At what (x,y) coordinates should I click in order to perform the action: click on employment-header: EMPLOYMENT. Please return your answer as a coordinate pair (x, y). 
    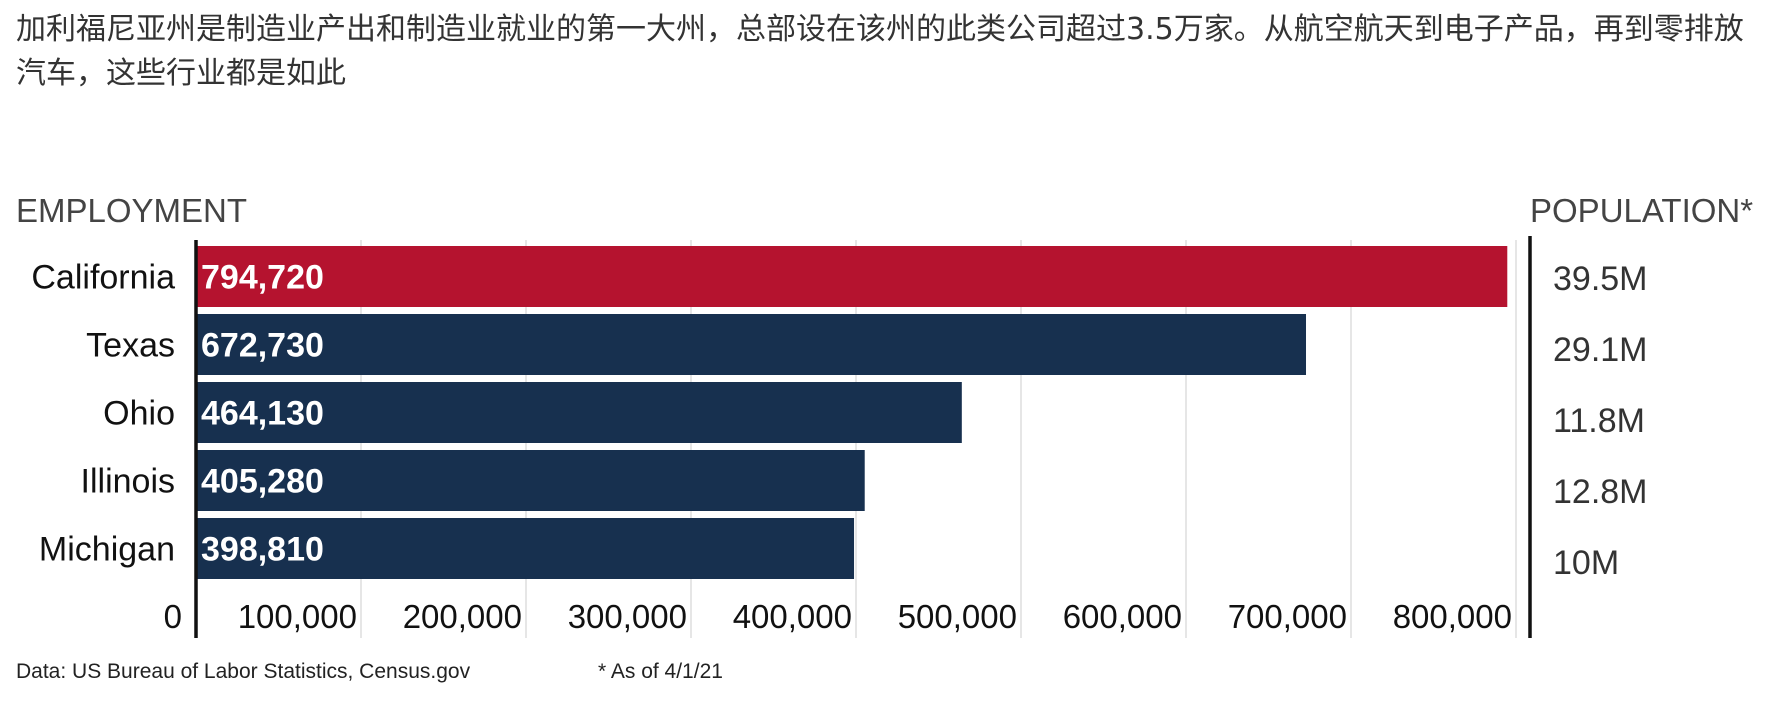
    Looking at the image, I should click on (131, 210).